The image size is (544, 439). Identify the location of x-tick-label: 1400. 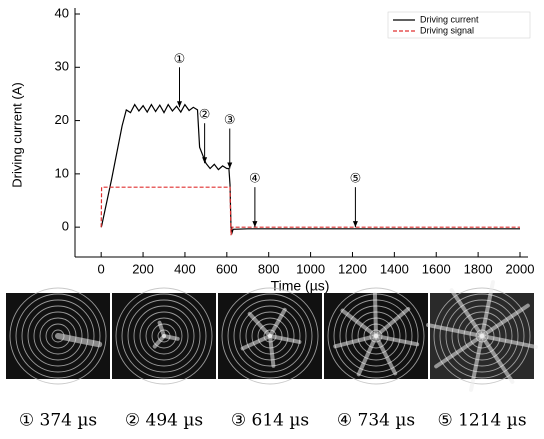
(394, 268).